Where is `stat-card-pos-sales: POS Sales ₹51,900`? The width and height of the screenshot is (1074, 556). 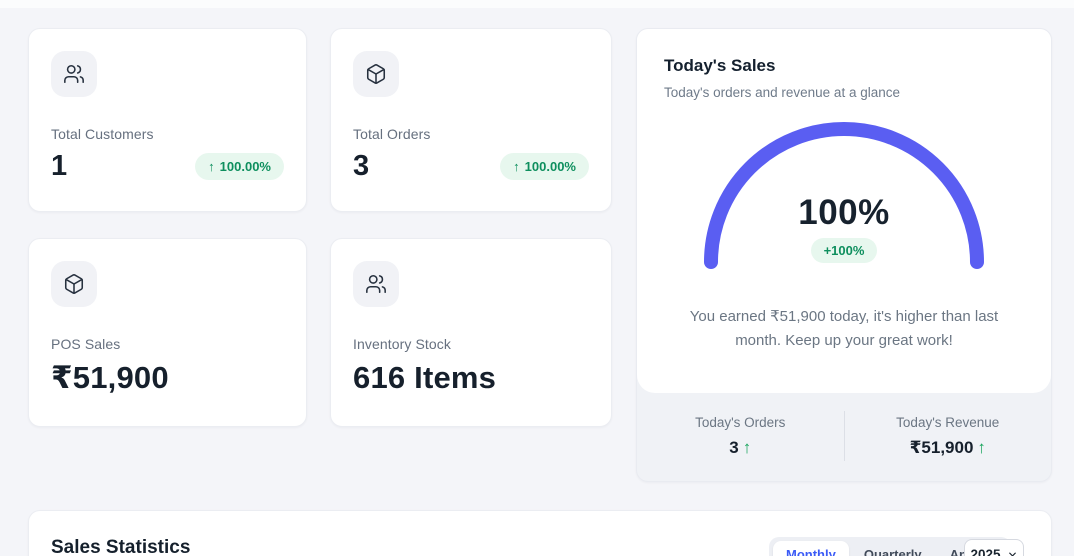
stat-card-pos-sales: POS Sales ₹51,900 is located at coordinates (167, 332).